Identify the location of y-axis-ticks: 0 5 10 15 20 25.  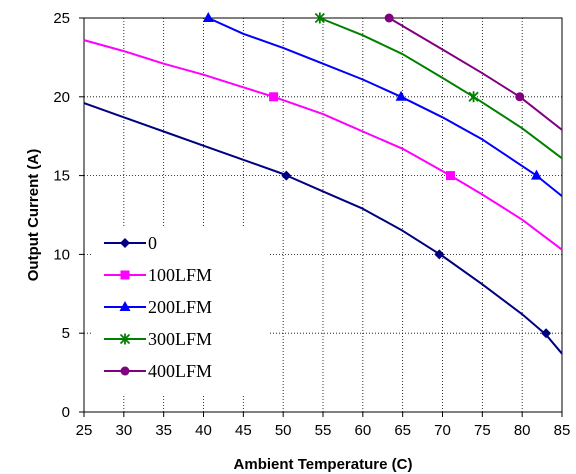
(68, 215).